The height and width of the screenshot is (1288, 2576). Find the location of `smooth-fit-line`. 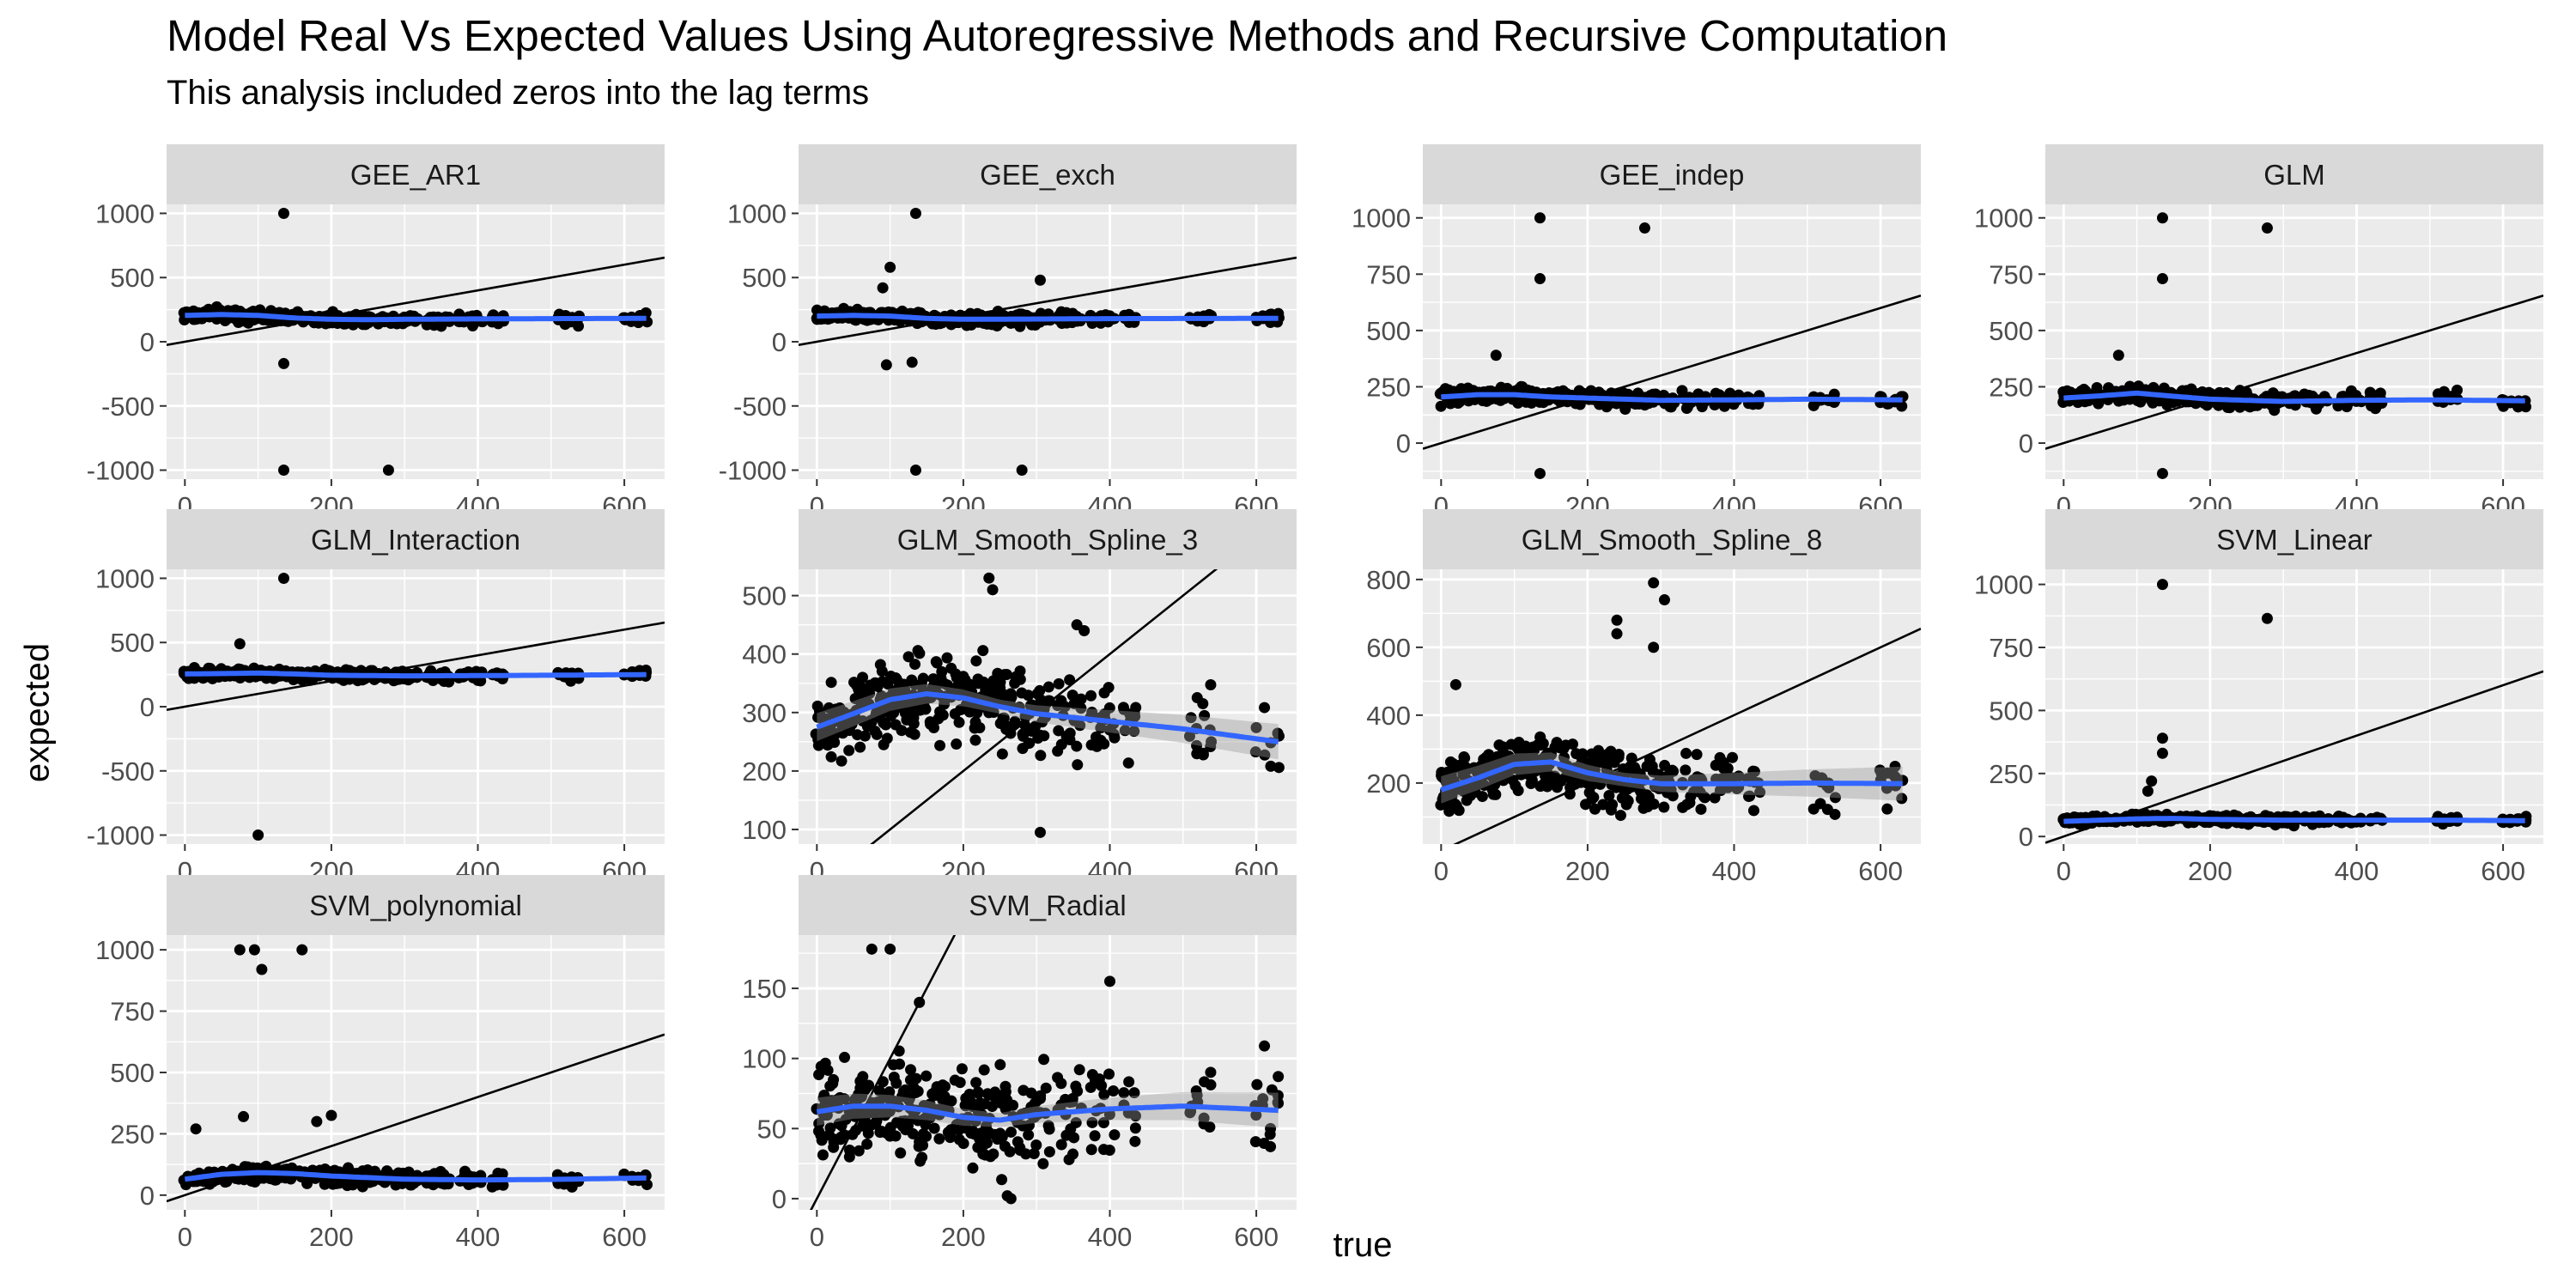

smooth-fit-line is located at coordinates (415, 1177).